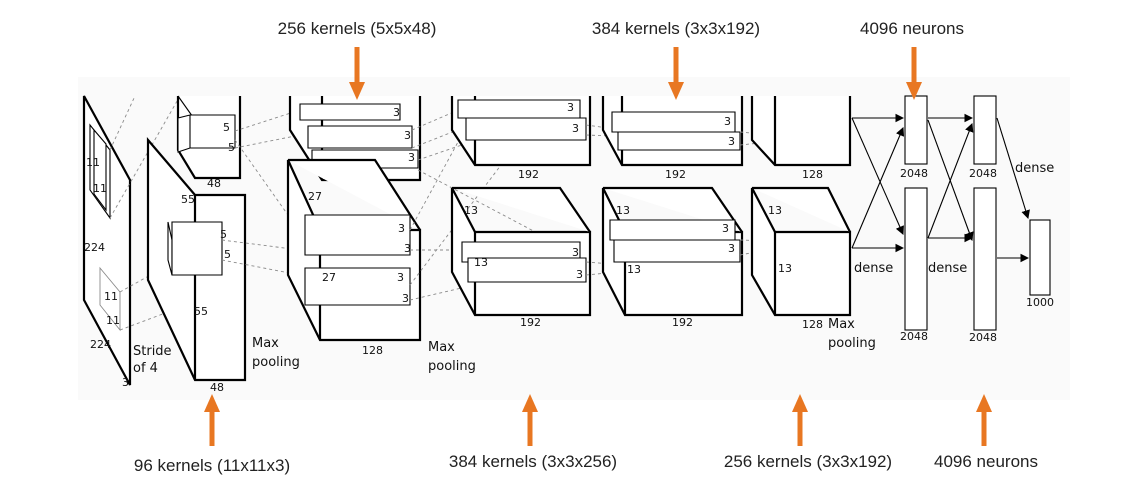  I want to click on annotation-bottom-conv1: 96 kernels (11x11x3), so click(212, 465).